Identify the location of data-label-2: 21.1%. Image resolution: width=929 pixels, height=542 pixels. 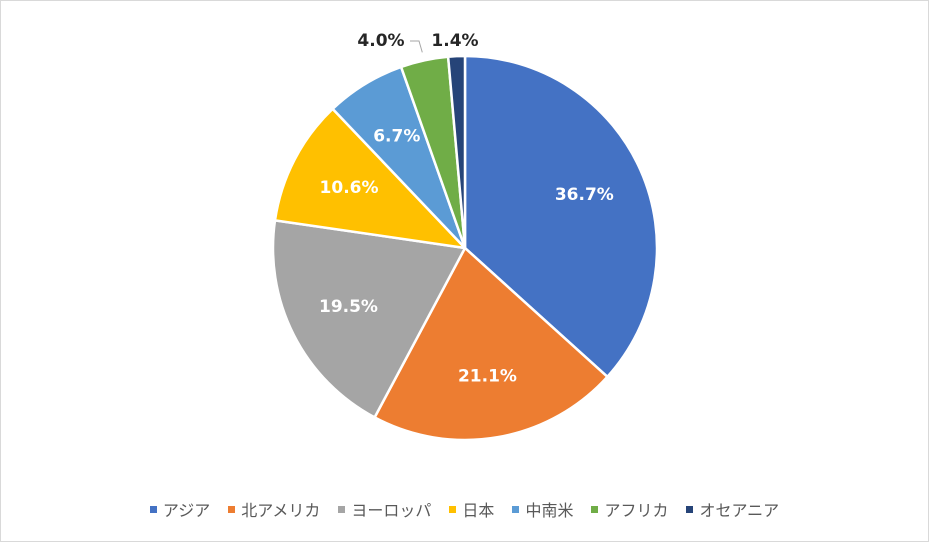
(487, 377).